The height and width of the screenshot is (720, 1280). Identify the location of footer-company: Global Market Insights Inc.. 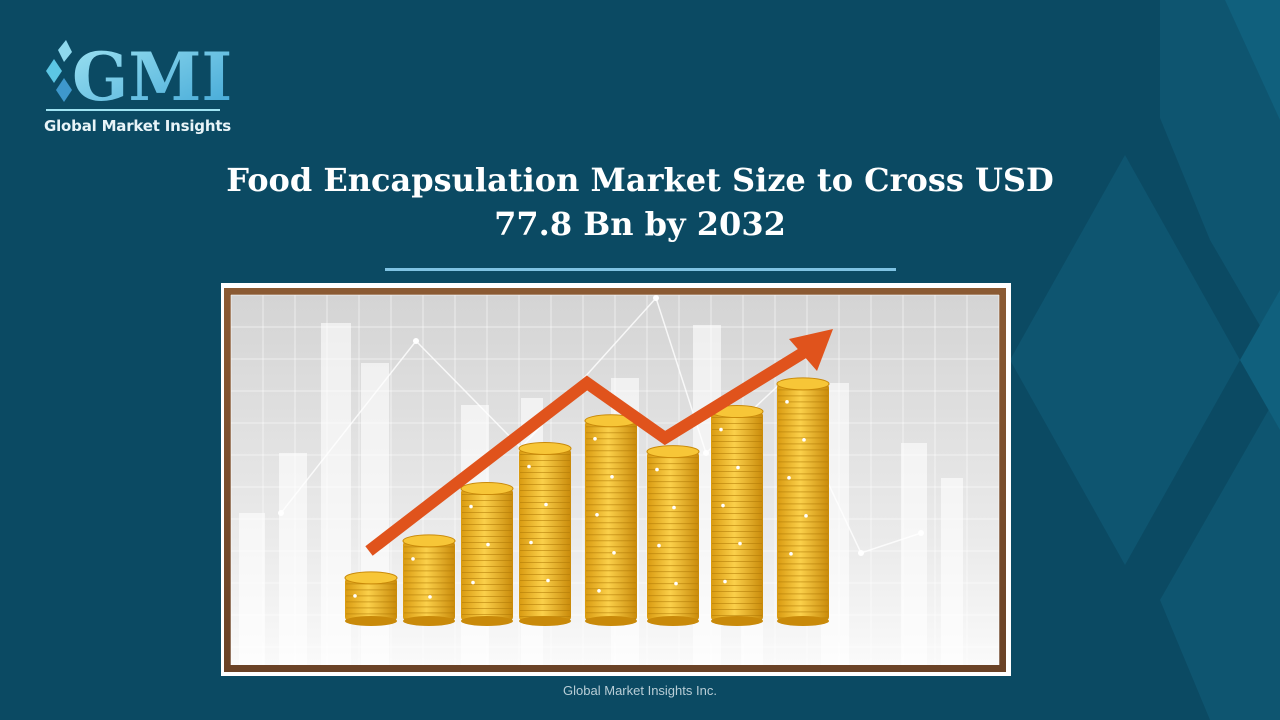
(640, 690).